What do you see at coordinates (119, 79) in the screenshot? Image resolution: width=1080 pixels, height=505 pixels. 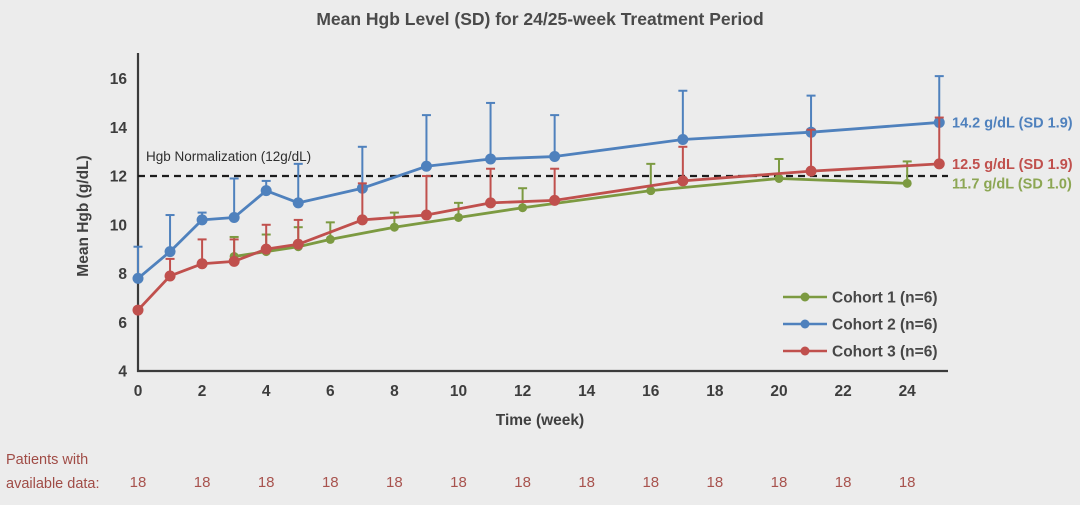 I see `y-tick-label: 16` at bounding box center [119, 79].